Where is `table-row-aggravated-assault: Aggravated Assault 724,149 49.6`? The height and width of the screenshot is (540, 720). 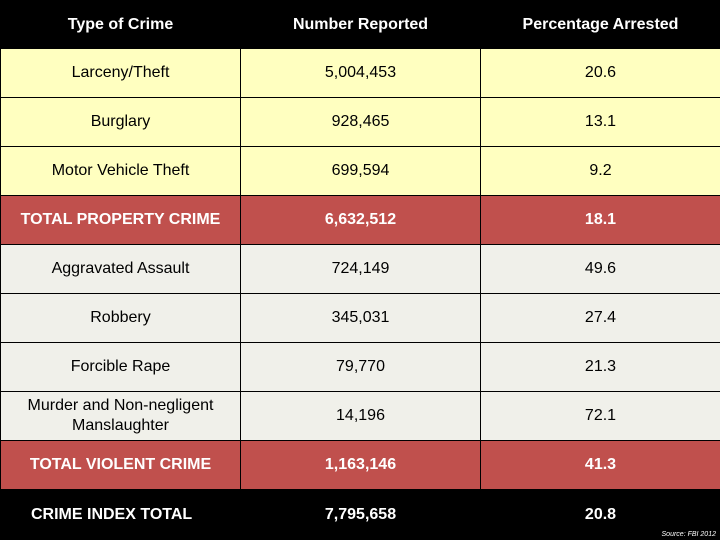 table-row-aggravated-assault: Aggravated Assault 724,149 49.6 is located at coordinates (360, 269).